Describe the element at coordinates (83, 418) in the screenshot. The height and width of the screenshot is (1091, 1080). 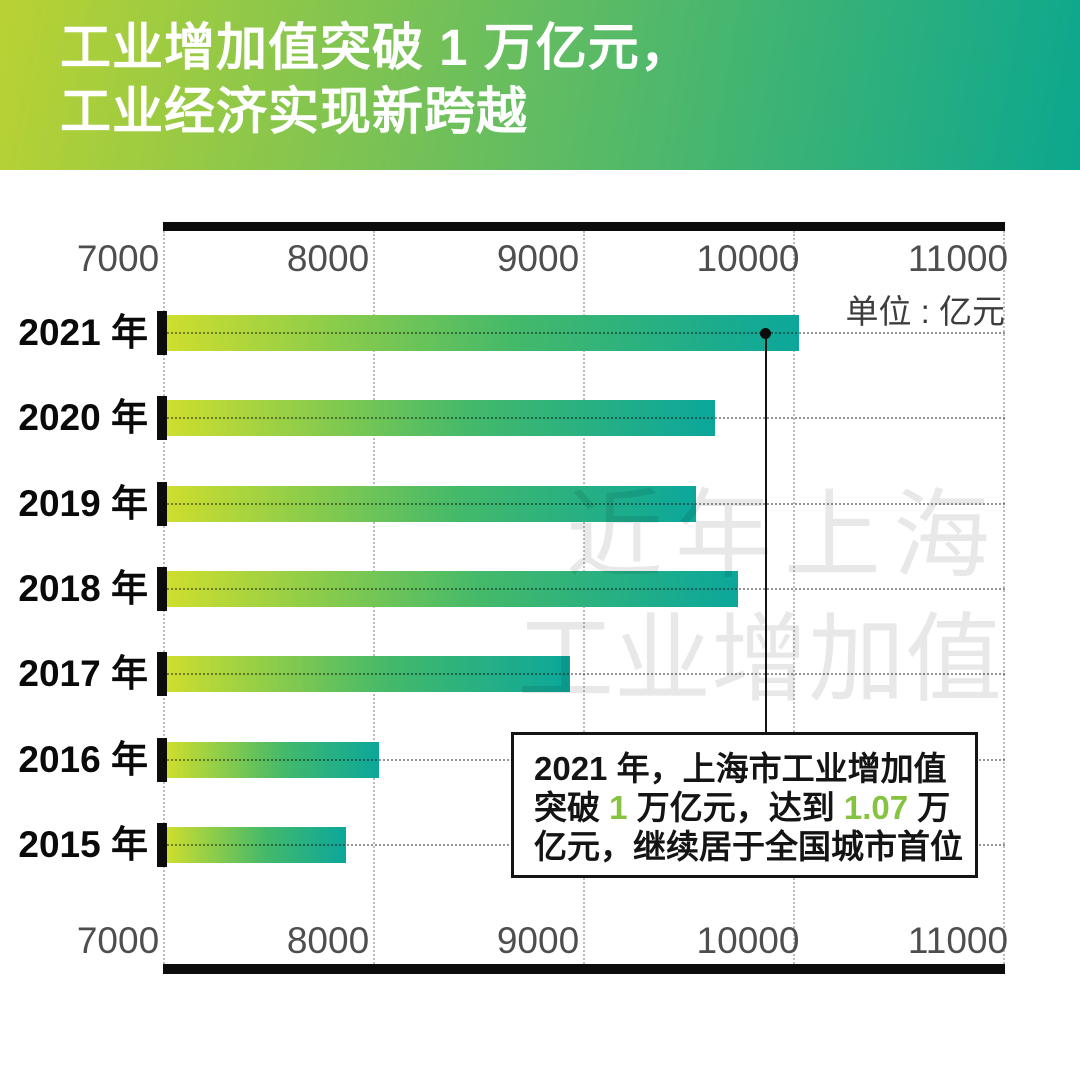
I see `year-label-2020 年: 2020 年` at that location.